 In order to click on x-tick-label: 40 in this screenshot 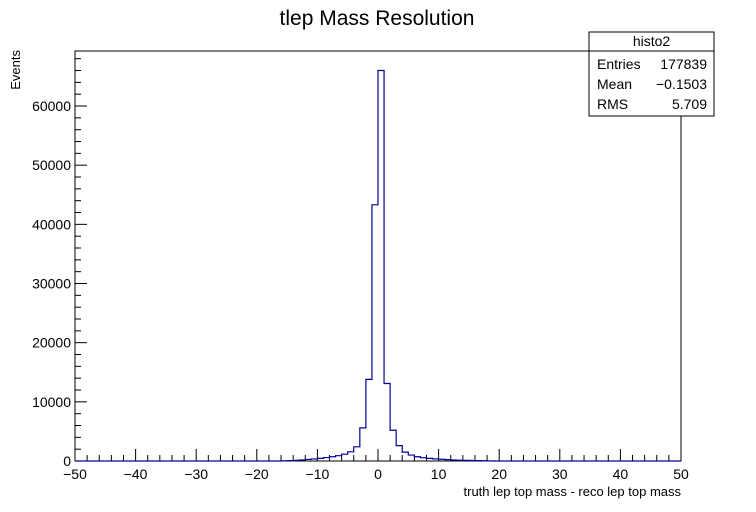, I will do `click(621, 474)`.